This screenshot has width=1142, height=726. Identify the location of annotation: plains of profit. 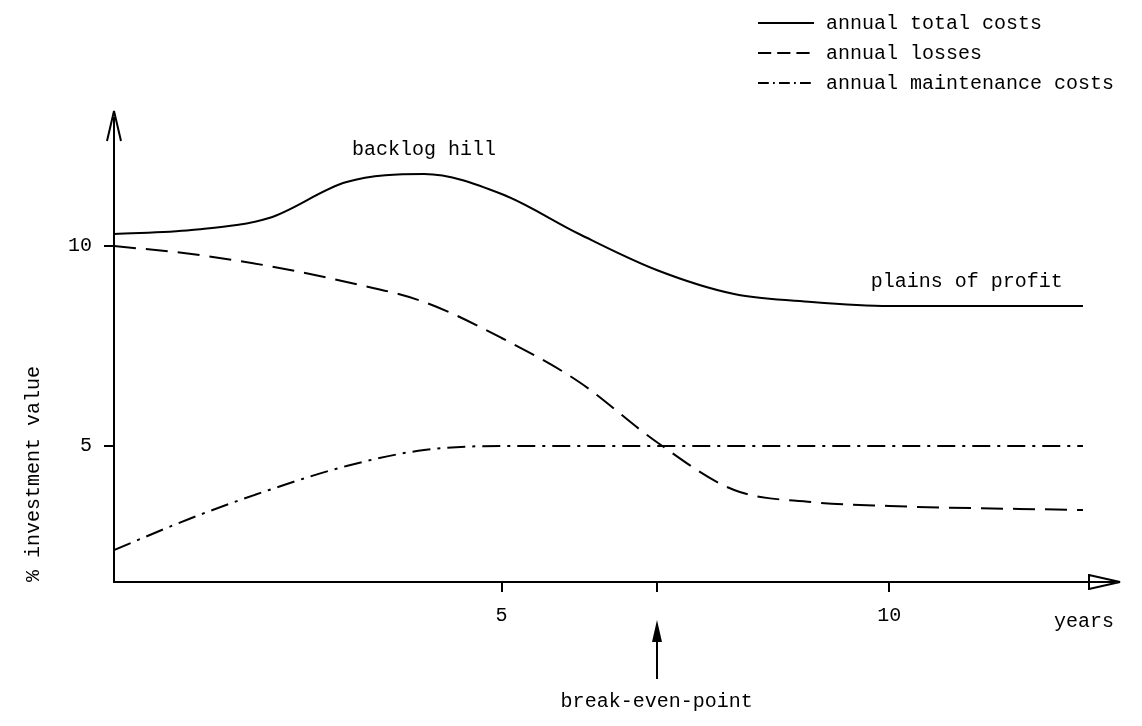
(966, 282).